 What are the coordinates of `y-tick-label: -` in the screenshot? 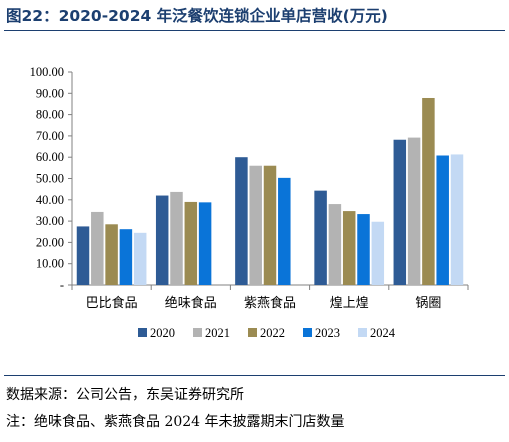 It's located at (62, 285).